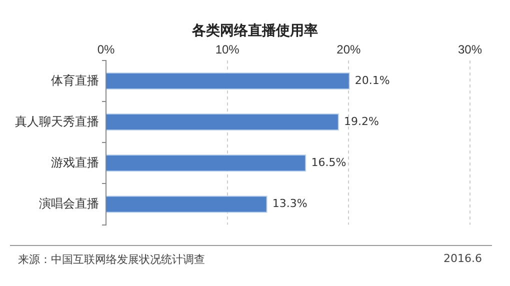 The height and width of the screenshot is (286, 510). What do you see at coordinates (348, 49) in the screenshot?
I see `x-tick-label: 20%` at bounding box center [348, 49].